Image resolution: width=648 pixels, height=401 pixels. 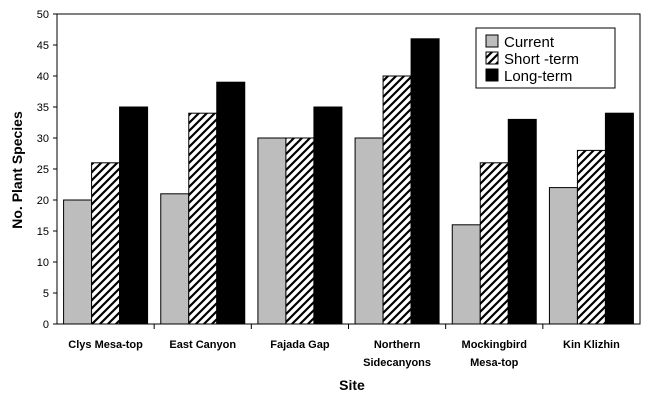 What do you see at coordinates (43, 263) in the screenshot?
I see `y-tick-label: 10` at bounding box center [43, 263].